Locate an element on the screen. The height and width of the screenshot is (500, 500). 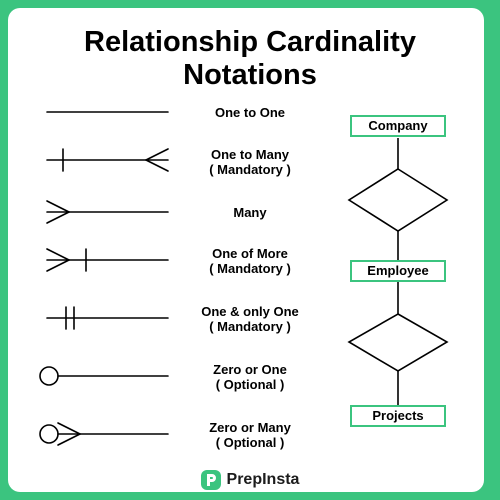
page-title: Relationship Cardinality Notations is located at coordinates (250, 59).